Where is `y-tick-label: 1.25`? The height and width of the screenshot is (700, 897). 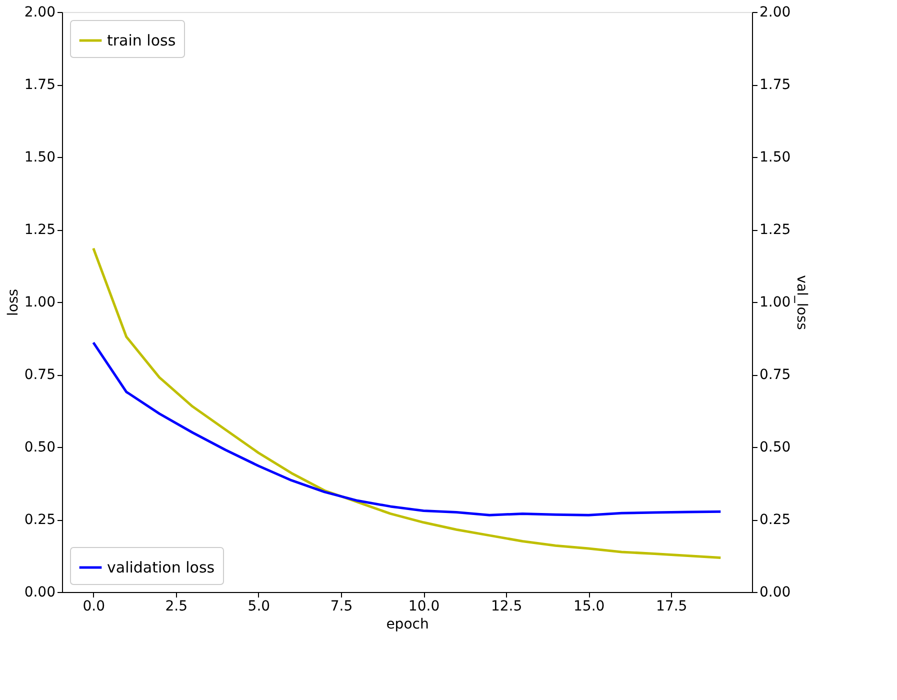
y-tick-label: 1.25 is located at coordinates (40, 230).